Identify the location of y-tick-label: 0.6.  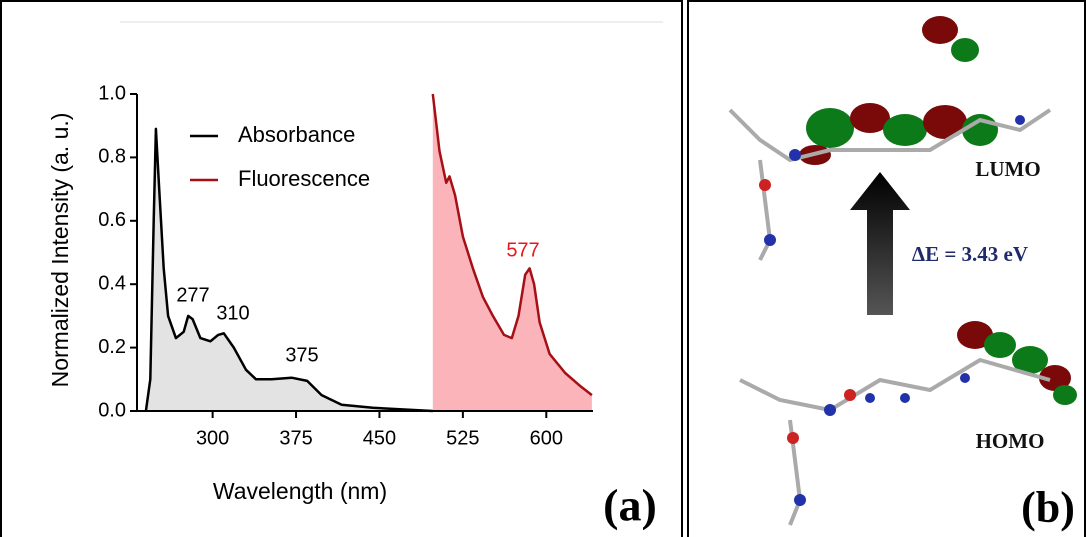
(112, 220).